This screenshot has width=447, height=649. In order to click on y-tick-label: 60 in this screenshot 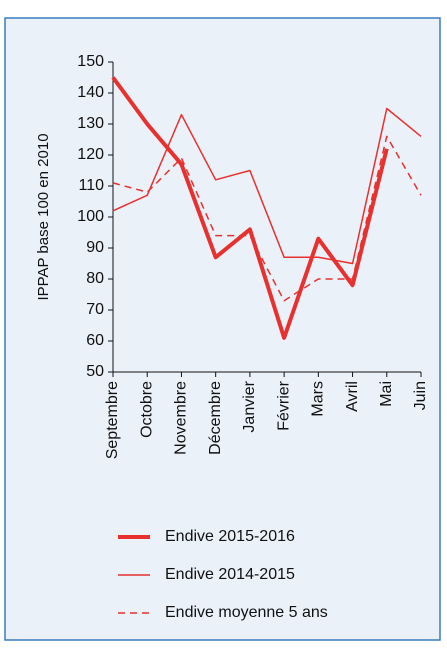, I will do `click(95, 340)`.